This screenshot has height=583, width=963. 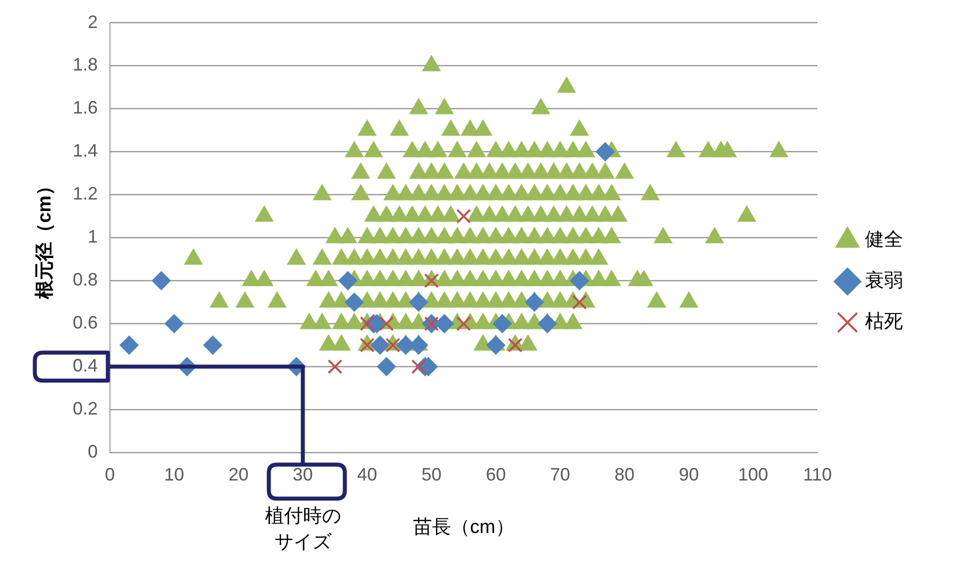 I want to click on x-tick-label: 40, so click(x=367, y=474).